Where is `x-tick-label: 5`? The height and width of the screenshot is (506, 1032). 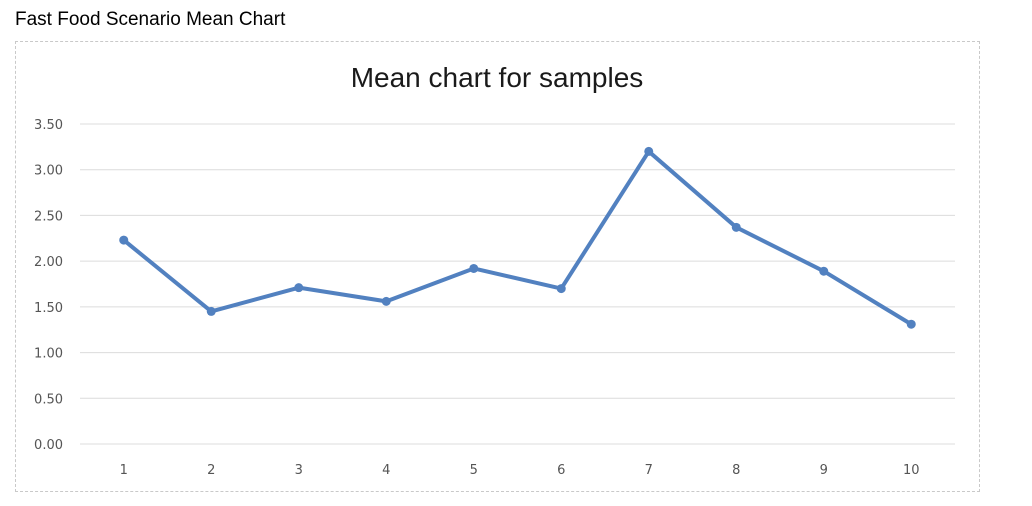 x-tick-label: 5 is located at coordinates (474, 470).